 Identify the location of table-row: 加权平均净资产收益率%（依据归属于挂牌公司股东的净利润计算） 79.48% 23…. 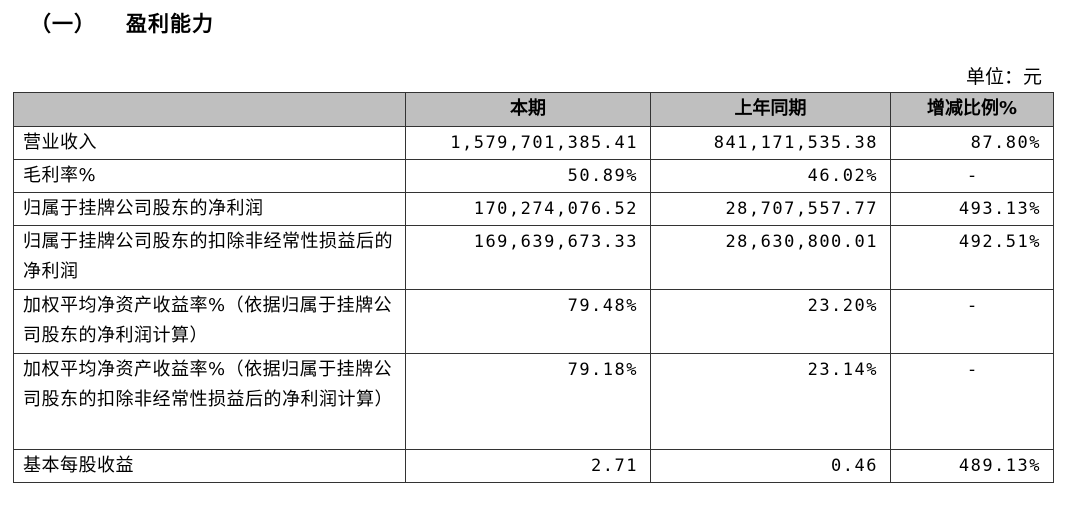
(533, 321).